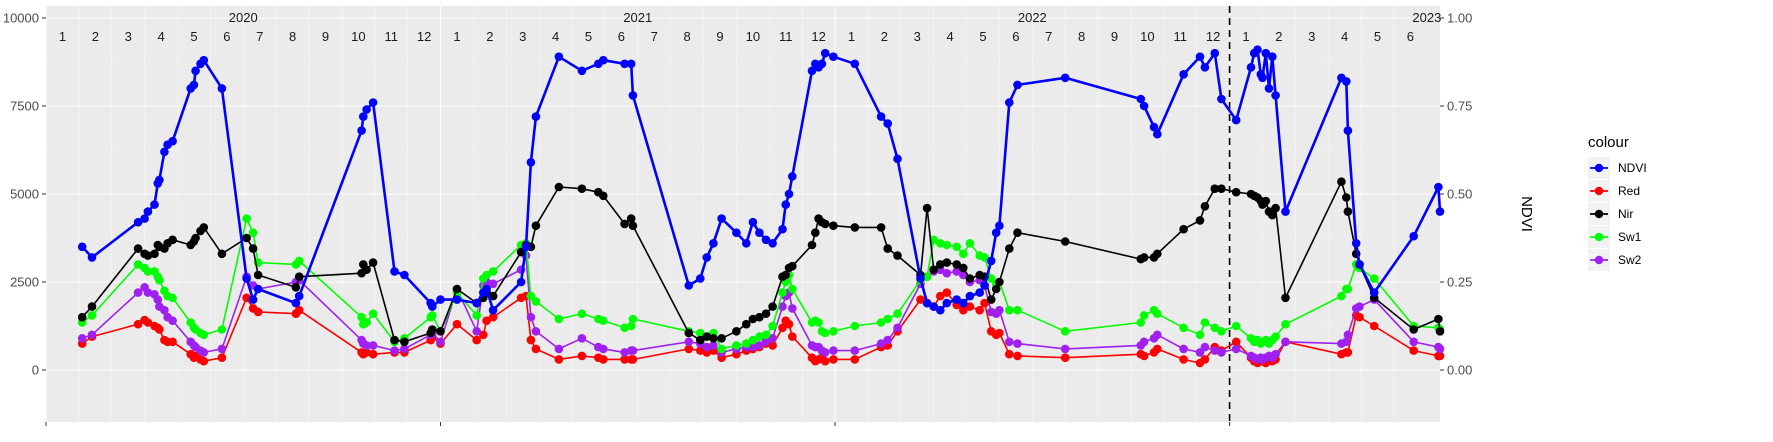 The height and width of the screenshot is (442, 1773). What do you see at coordinates (62, 36) in the screenshot?
I see `month-label: 1` at bounding box center [62, 36].